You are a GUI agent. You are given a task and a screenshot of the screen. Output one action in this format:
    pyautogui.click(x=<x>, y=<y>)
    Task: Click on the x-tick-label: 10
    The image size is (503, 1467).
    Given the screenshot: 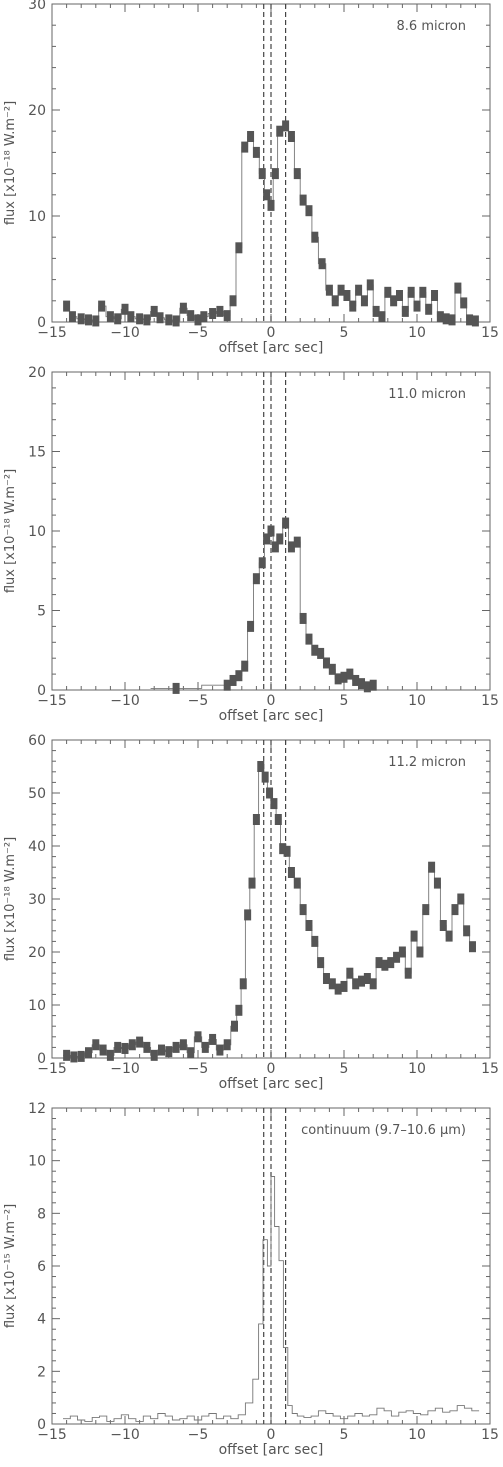 What is the action you would take?
    pyautogui.click(x=417, y=1435)
    